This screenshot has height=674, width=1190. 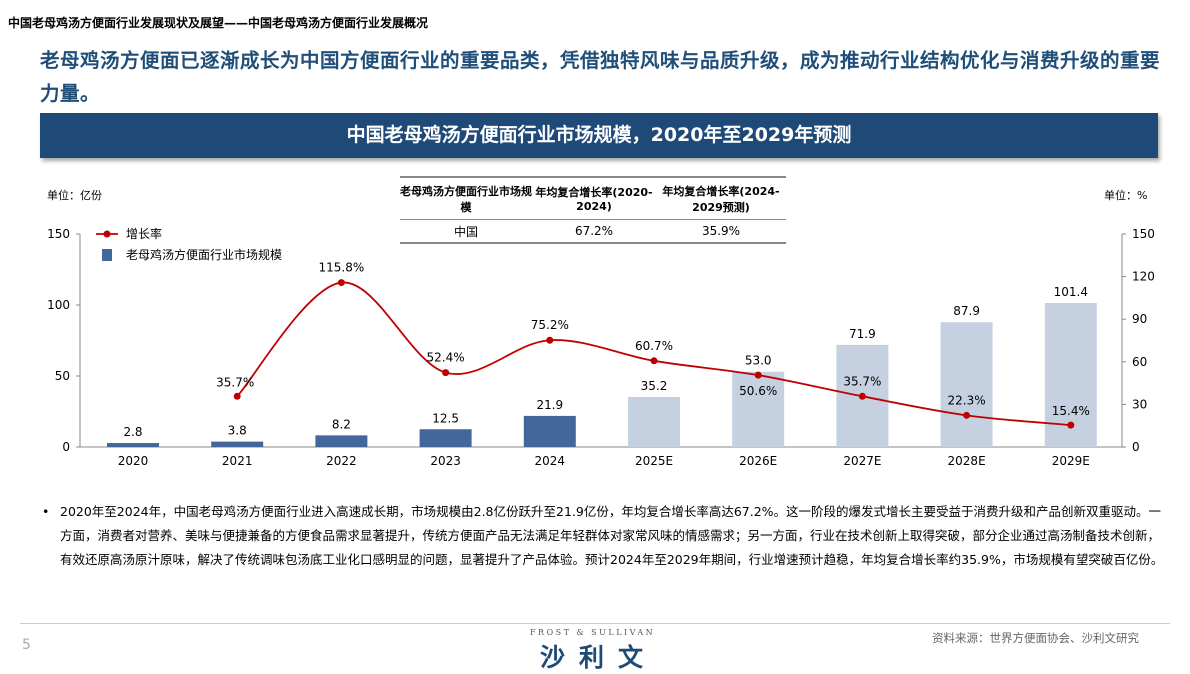 What do you see at coordinates (1136, 447) in the screenshot?
I see `right-tick-label: 0` at bounding box center [1136, 447].